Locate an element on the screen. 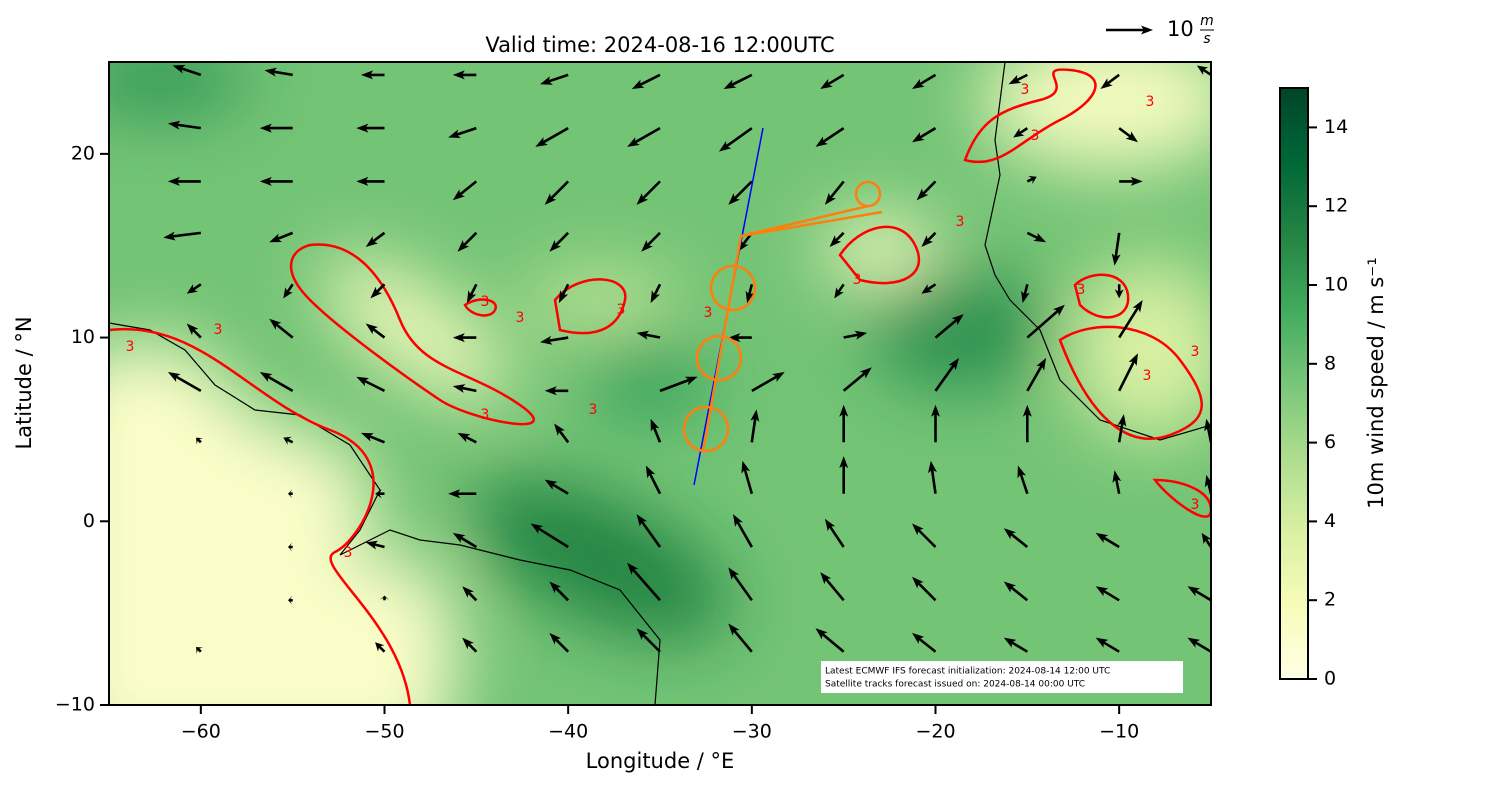 The image size is (1500, 804). quiver-key-arrow is located at coordinates (1129, 30).